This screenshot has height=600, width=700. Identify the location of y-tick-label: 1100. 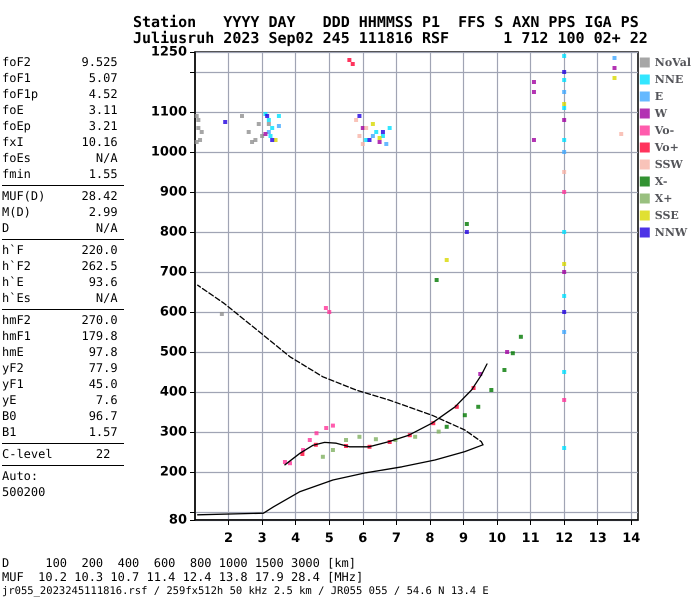
(168, 112).